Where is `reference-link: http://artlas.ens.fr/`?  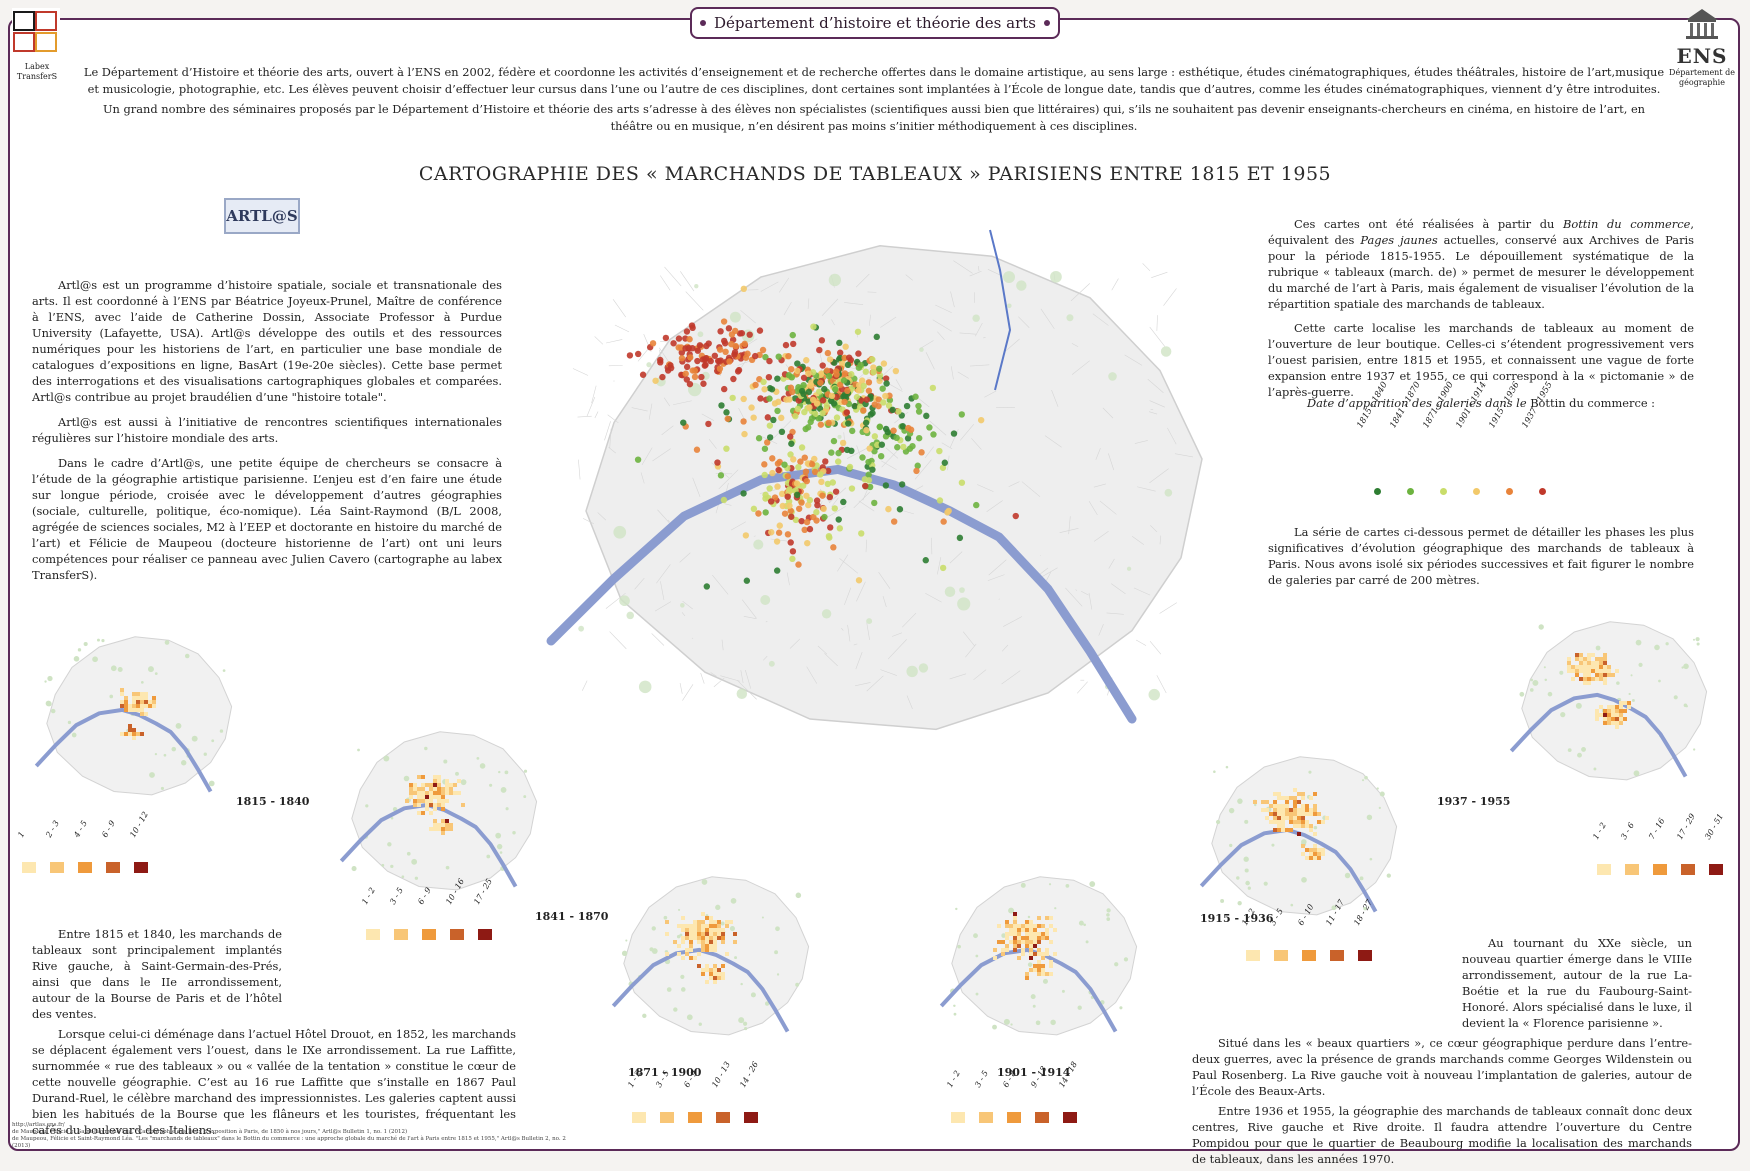
reference-link: http://artlas.ens.fr/ is located at coordinates (292, 1125).